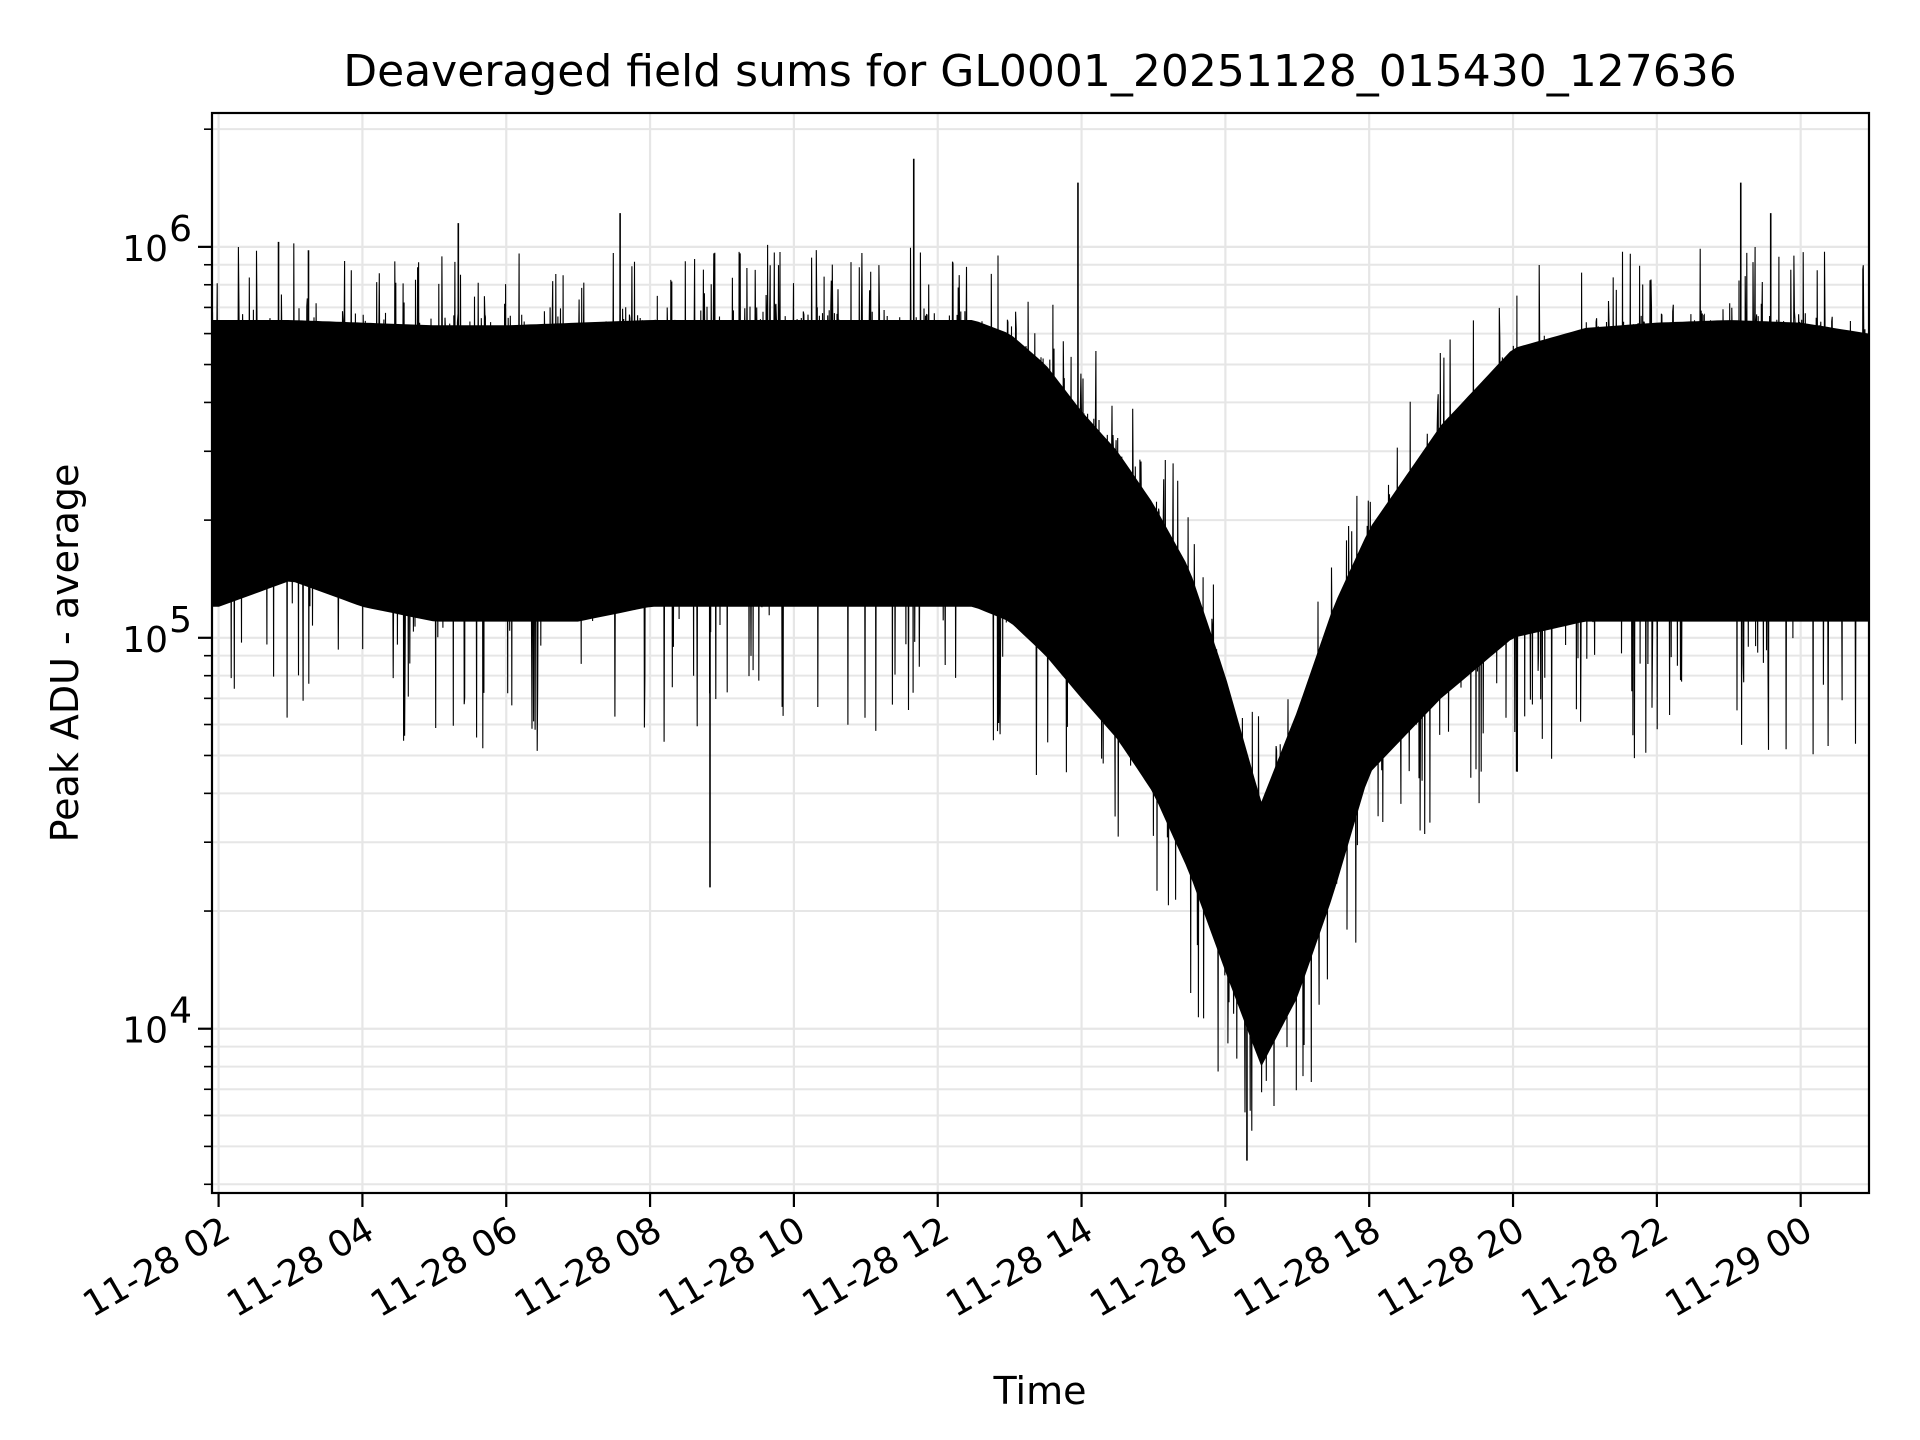 The width and height of the screenshot is (1920, 1440). Describe the element at coordinates (180, 1011) in the screenshot. I see `y-tick-exponent: 4` at that location.